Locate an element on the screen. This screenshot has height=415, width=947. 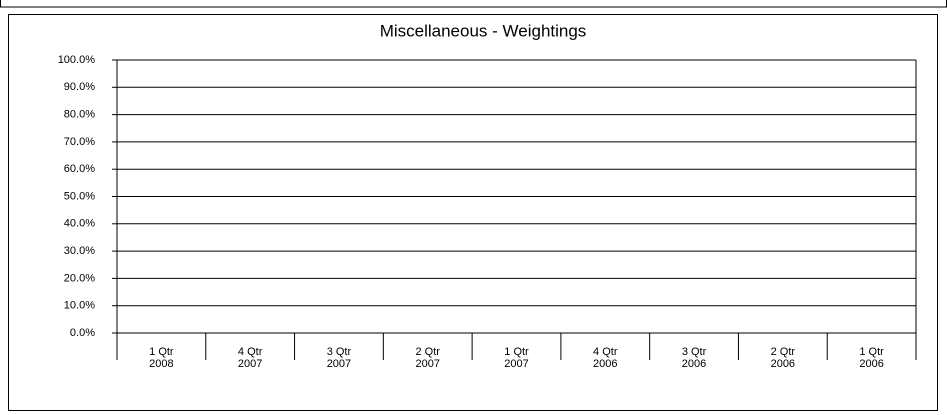
x-tick-label: 3 Qtr 2006 is located at coordinates (694, 358).